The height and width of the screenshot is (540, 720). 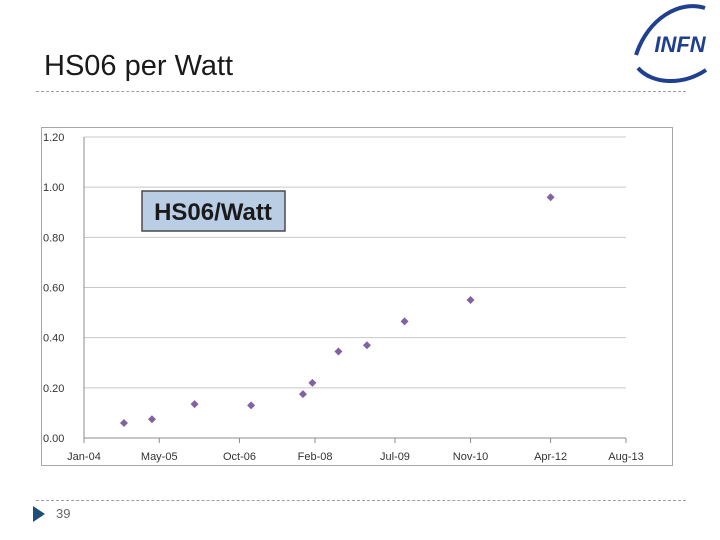 What do you see at coordinates (53, 138) in the screenshot?
I see `y-tick-label: 1.20` at bounding box center [53, 138].